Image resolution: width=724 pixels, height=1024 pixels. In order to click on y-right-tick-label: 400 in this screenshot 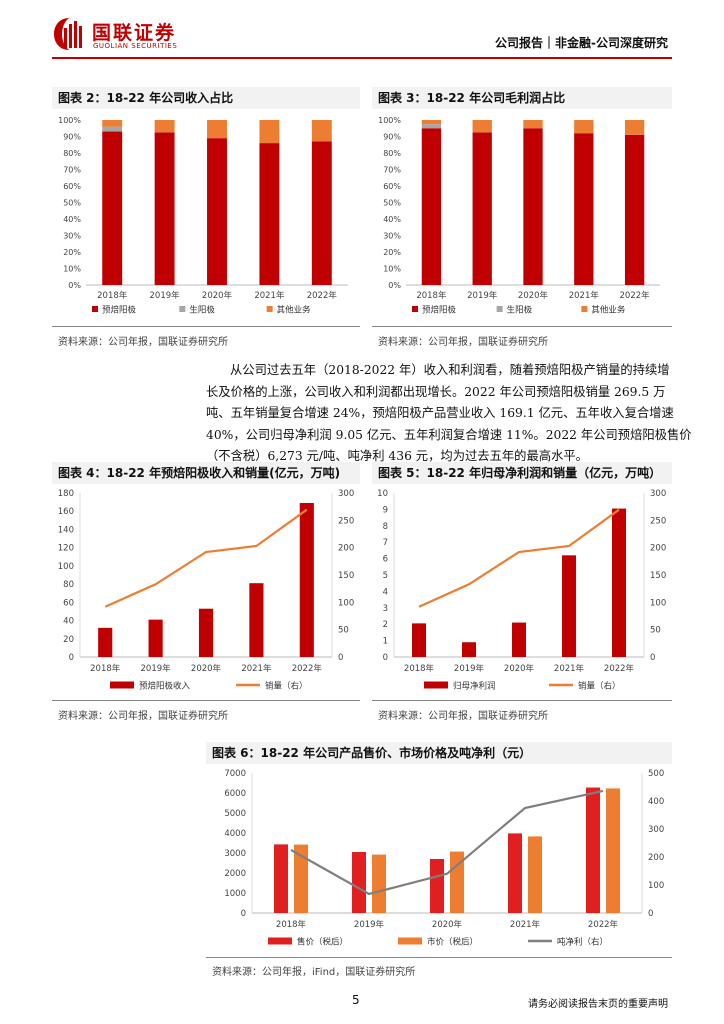, I will do `click(656, 802)`.